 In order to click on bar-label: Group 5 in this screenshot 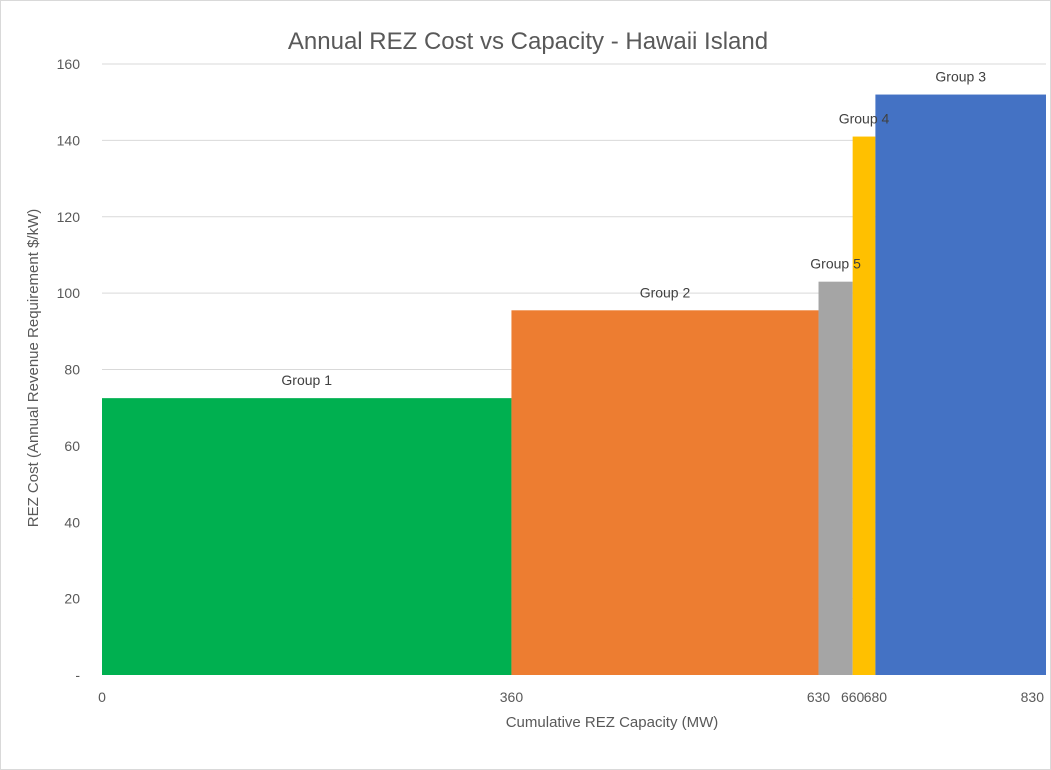, I will do `click(835, 264)`.